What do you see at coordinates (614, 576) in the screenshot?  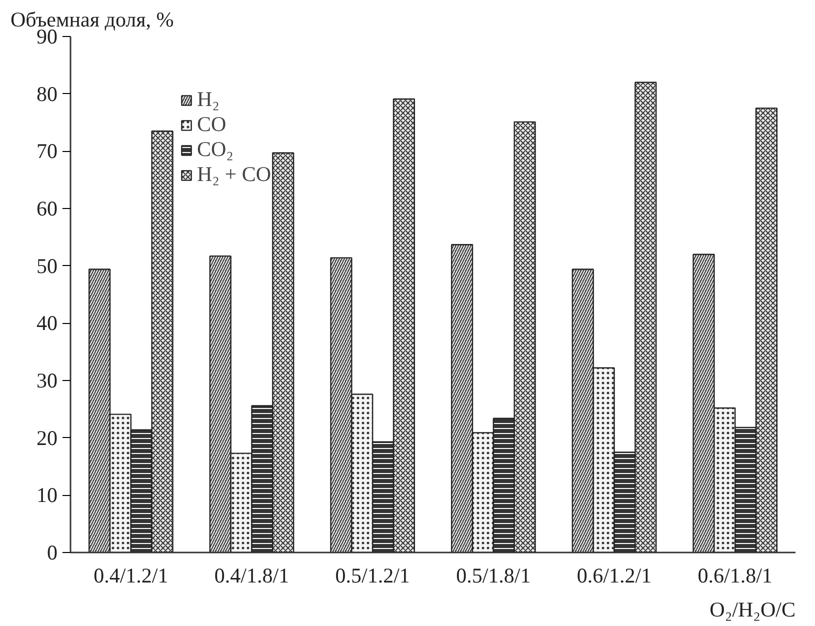 I see `x-tick-label: 0.6/1.2/1` at bounding box center [614, 576].